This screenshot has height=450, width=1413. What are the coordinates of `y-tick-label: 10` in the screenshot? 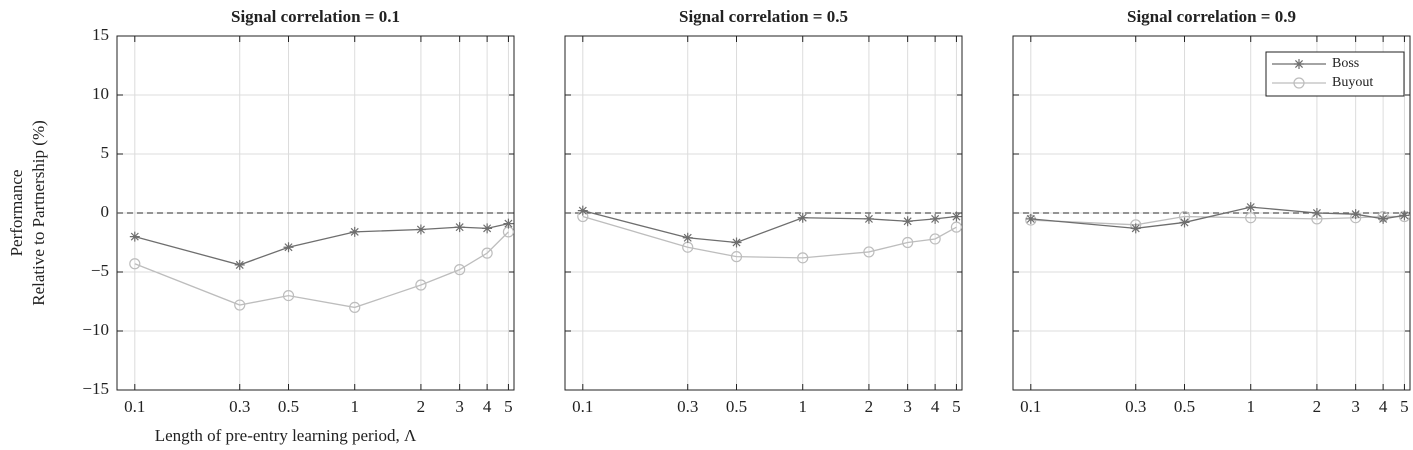 It's located at (100, 93).